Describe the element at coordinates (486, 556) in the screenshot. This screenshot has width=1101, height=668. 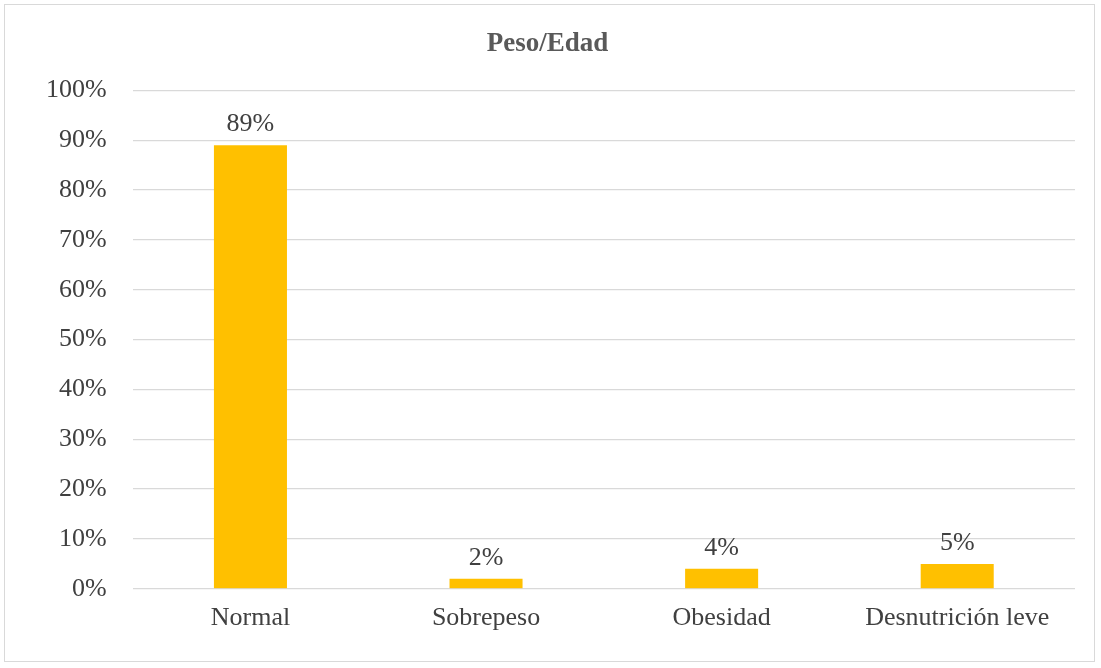
I see `data-label: 2%` at that location.